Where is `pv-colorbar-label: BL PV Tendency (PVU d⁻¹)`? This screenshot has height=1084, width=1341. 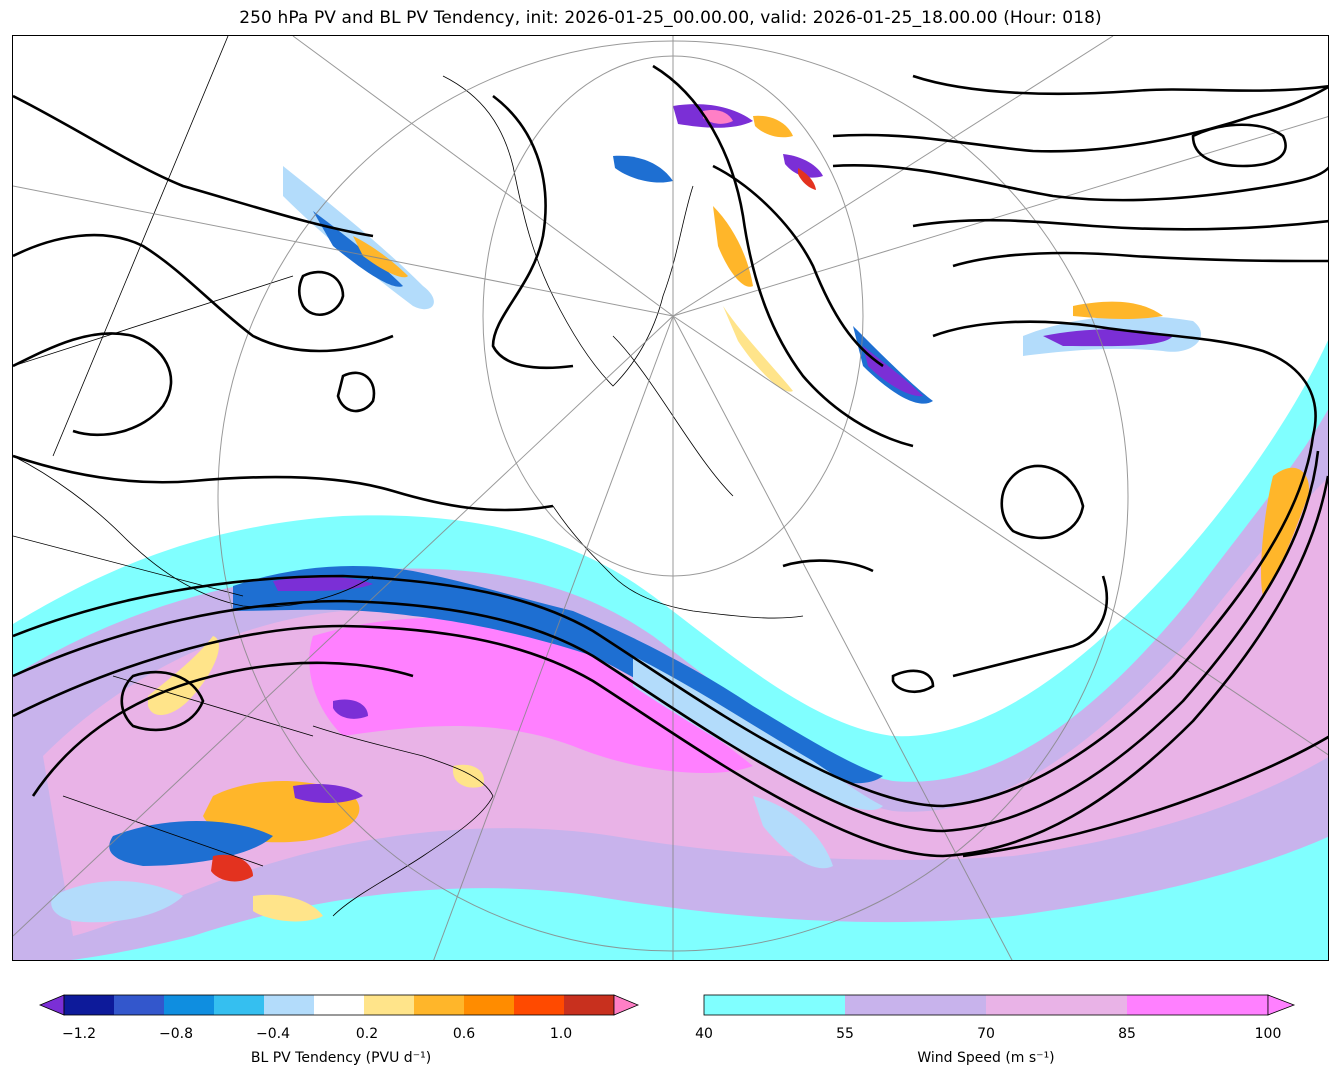
pv-colorbar-label: BL PV Tendency (PVU d⁻¹) is located at coordinates (341, 1058).